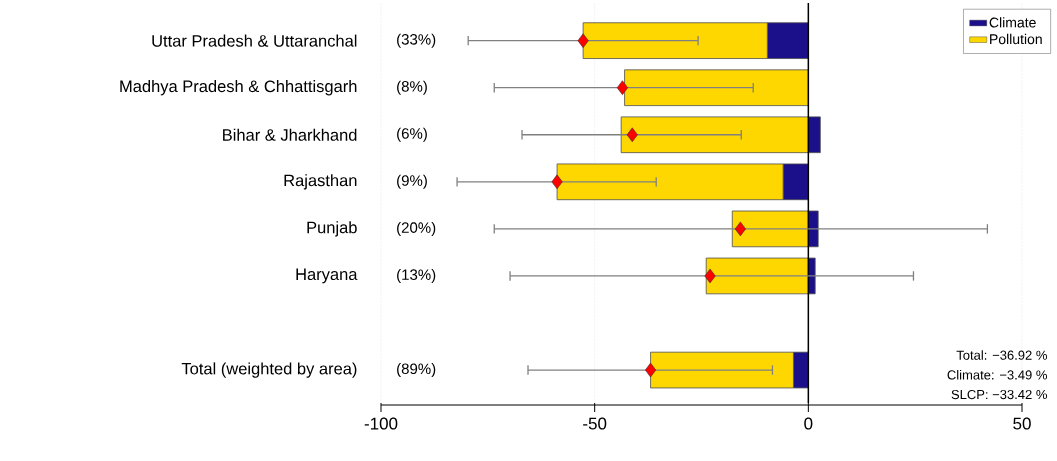  What do you see at coordinates (808, 423) in the screenshot?
I see `x-tick-label: 0` at bounding box center [808, 423].